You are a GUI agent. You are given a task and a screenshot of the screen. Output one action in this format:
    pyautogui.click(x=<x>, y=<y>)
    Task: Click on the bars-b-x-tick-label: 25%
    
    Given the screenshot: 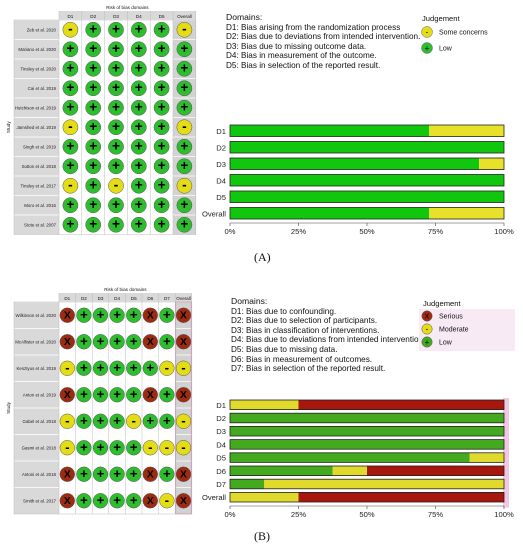 What is the action you would take?
    pyautogui.click(x=298, y=514)
    